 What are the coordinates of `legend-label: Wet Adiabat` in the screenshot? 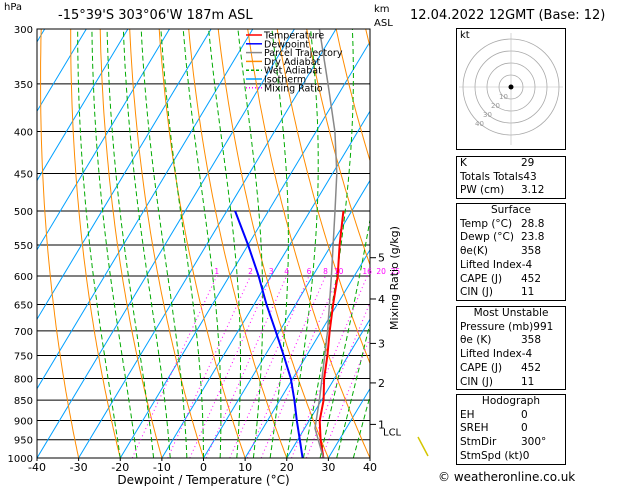 It's located at (293, 71).